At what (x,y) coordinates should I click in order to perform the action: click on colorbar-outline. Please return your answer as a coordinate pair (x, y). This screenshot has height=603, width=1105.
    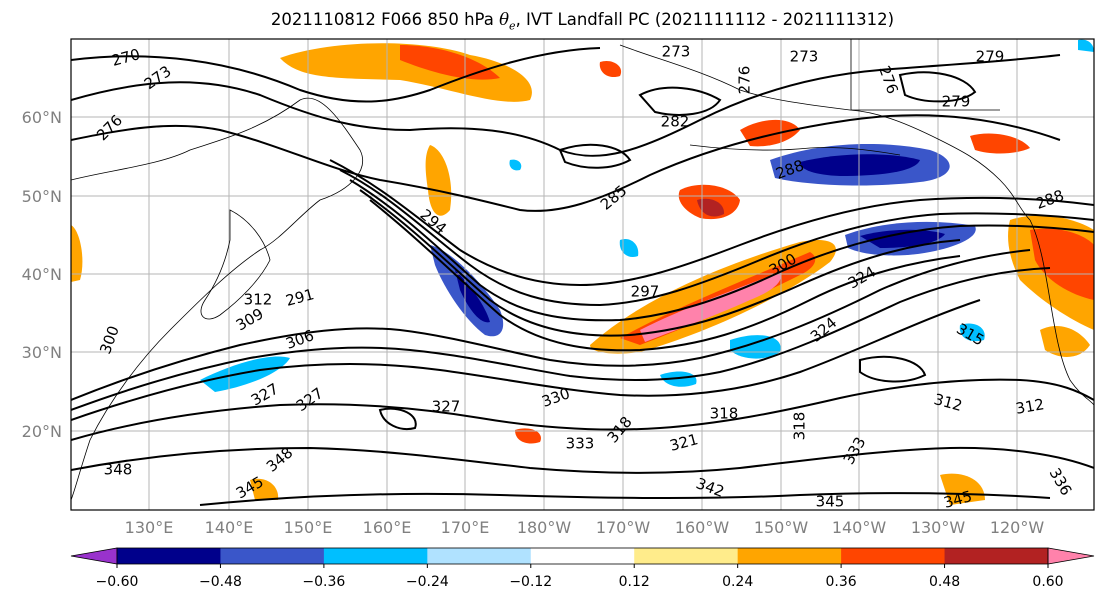
    Looking at the image, I should click on (582, 556).